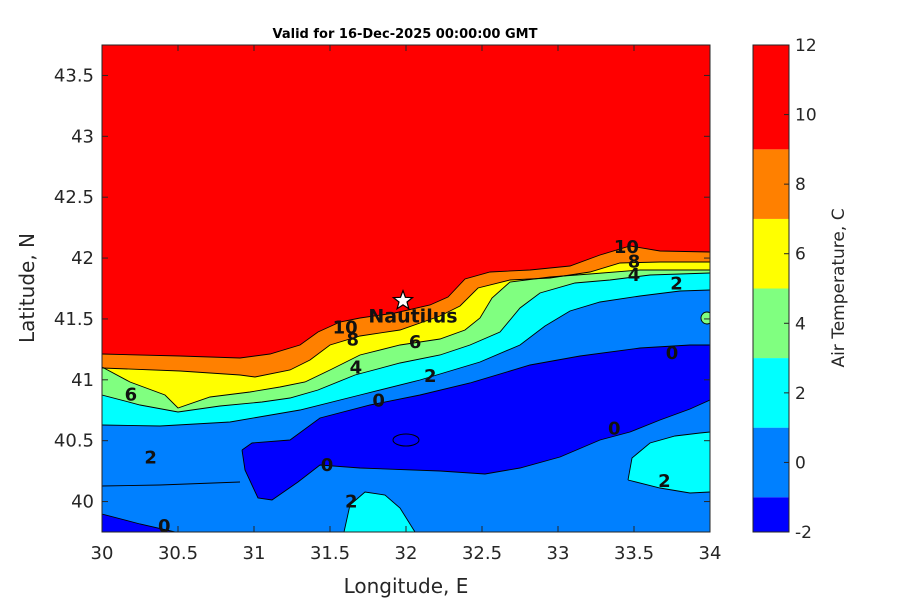  I want to click on band-minus2-0-region-southwest, so click(138, 523).